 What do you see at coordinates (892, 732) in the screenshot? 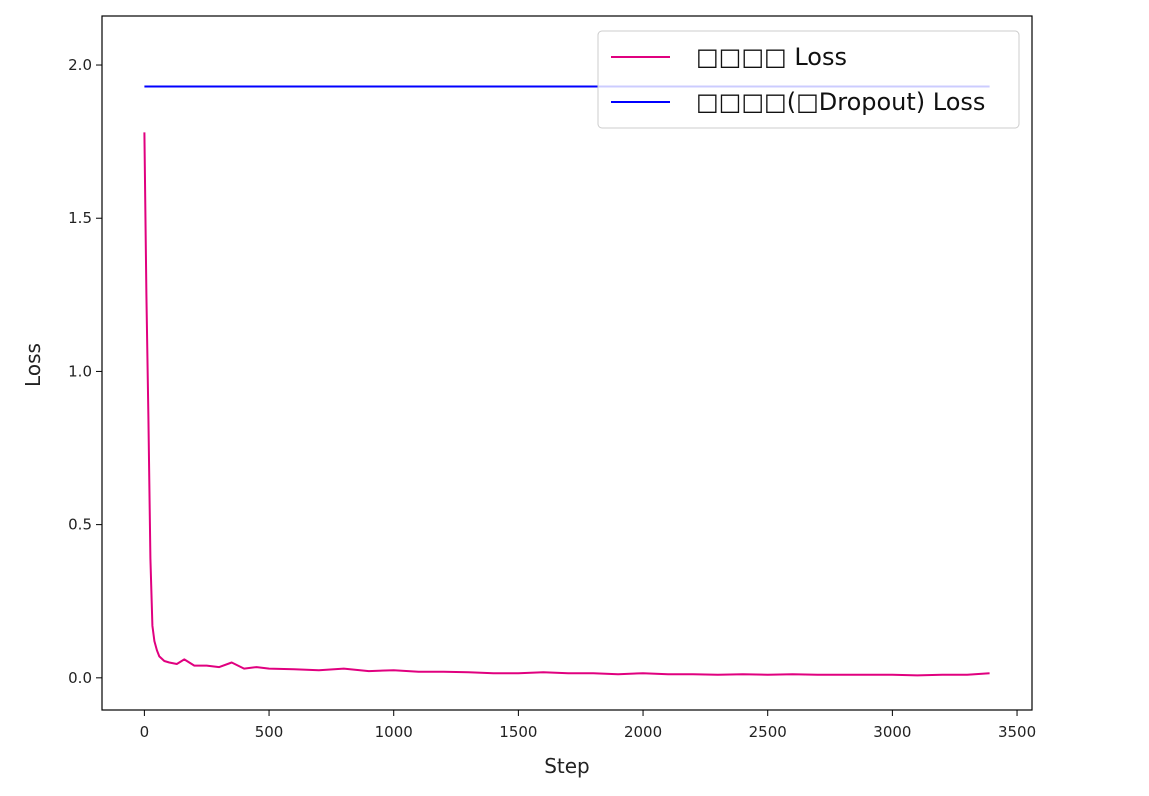
I see `x-tick-label: 3000` at bounding box center [892, 732].